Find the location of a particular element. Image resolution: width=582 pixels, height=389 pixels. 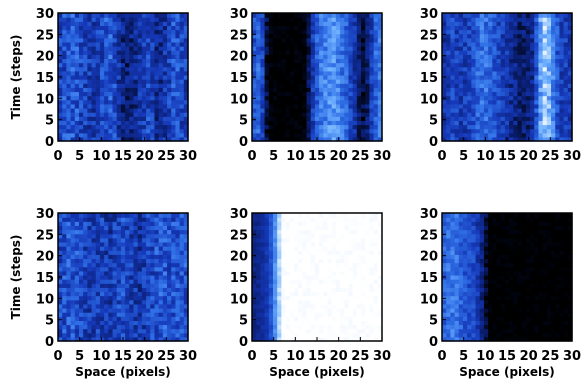

x-tick-label: 15 is located at coordinates (123, 156).